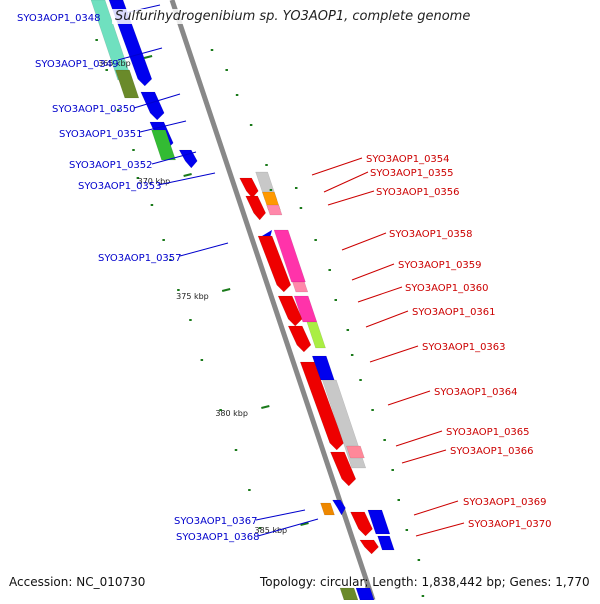 Image resolution: width=600 pixels, height=604 pixels. Describe the element at coordinates (59, 18) in the screenshot. I see `gene-label-left: SYO3AOP1_0348` at that location.